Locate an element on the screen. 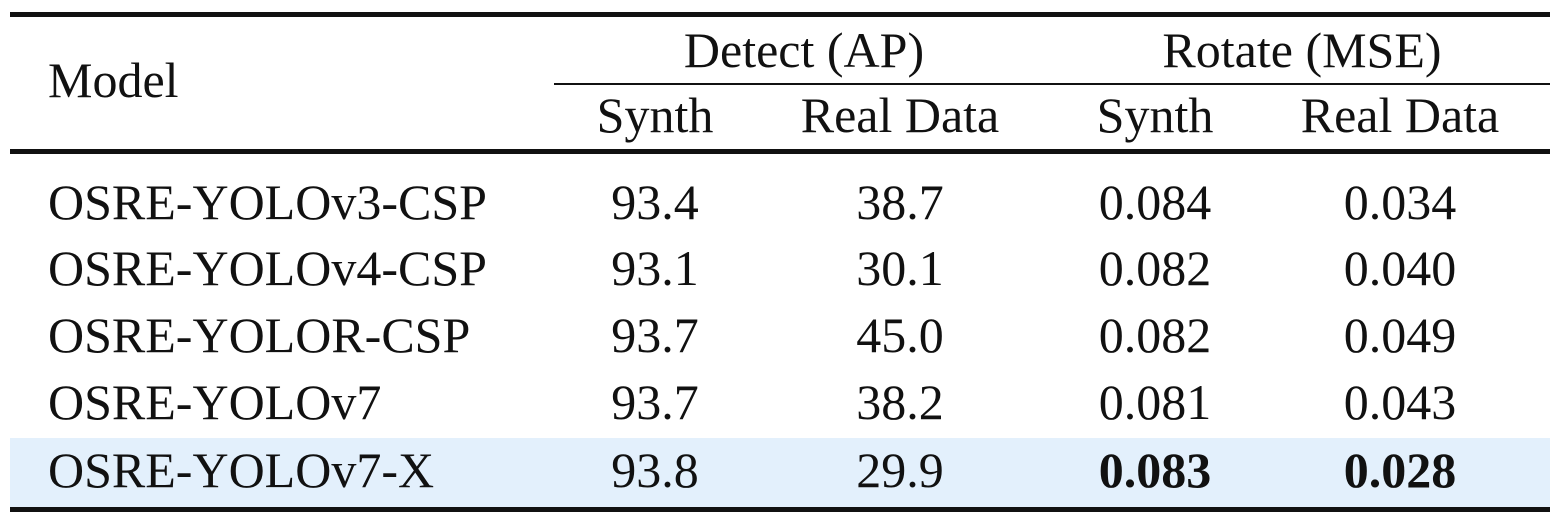  row-detect-synth: 93.1 is located at coordinates (655, 268).